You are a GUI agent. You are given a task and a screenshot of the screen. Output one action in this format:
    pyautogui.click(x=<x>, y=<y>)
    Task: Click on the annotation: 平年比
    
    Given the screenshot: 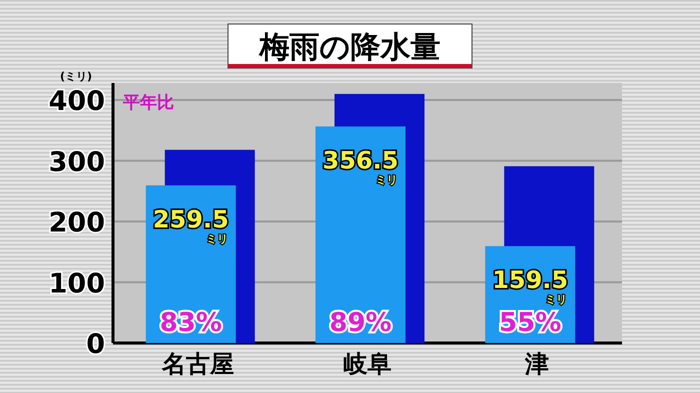 What is the action you would take?
    pyautogui.click(x=148, y=103)
    